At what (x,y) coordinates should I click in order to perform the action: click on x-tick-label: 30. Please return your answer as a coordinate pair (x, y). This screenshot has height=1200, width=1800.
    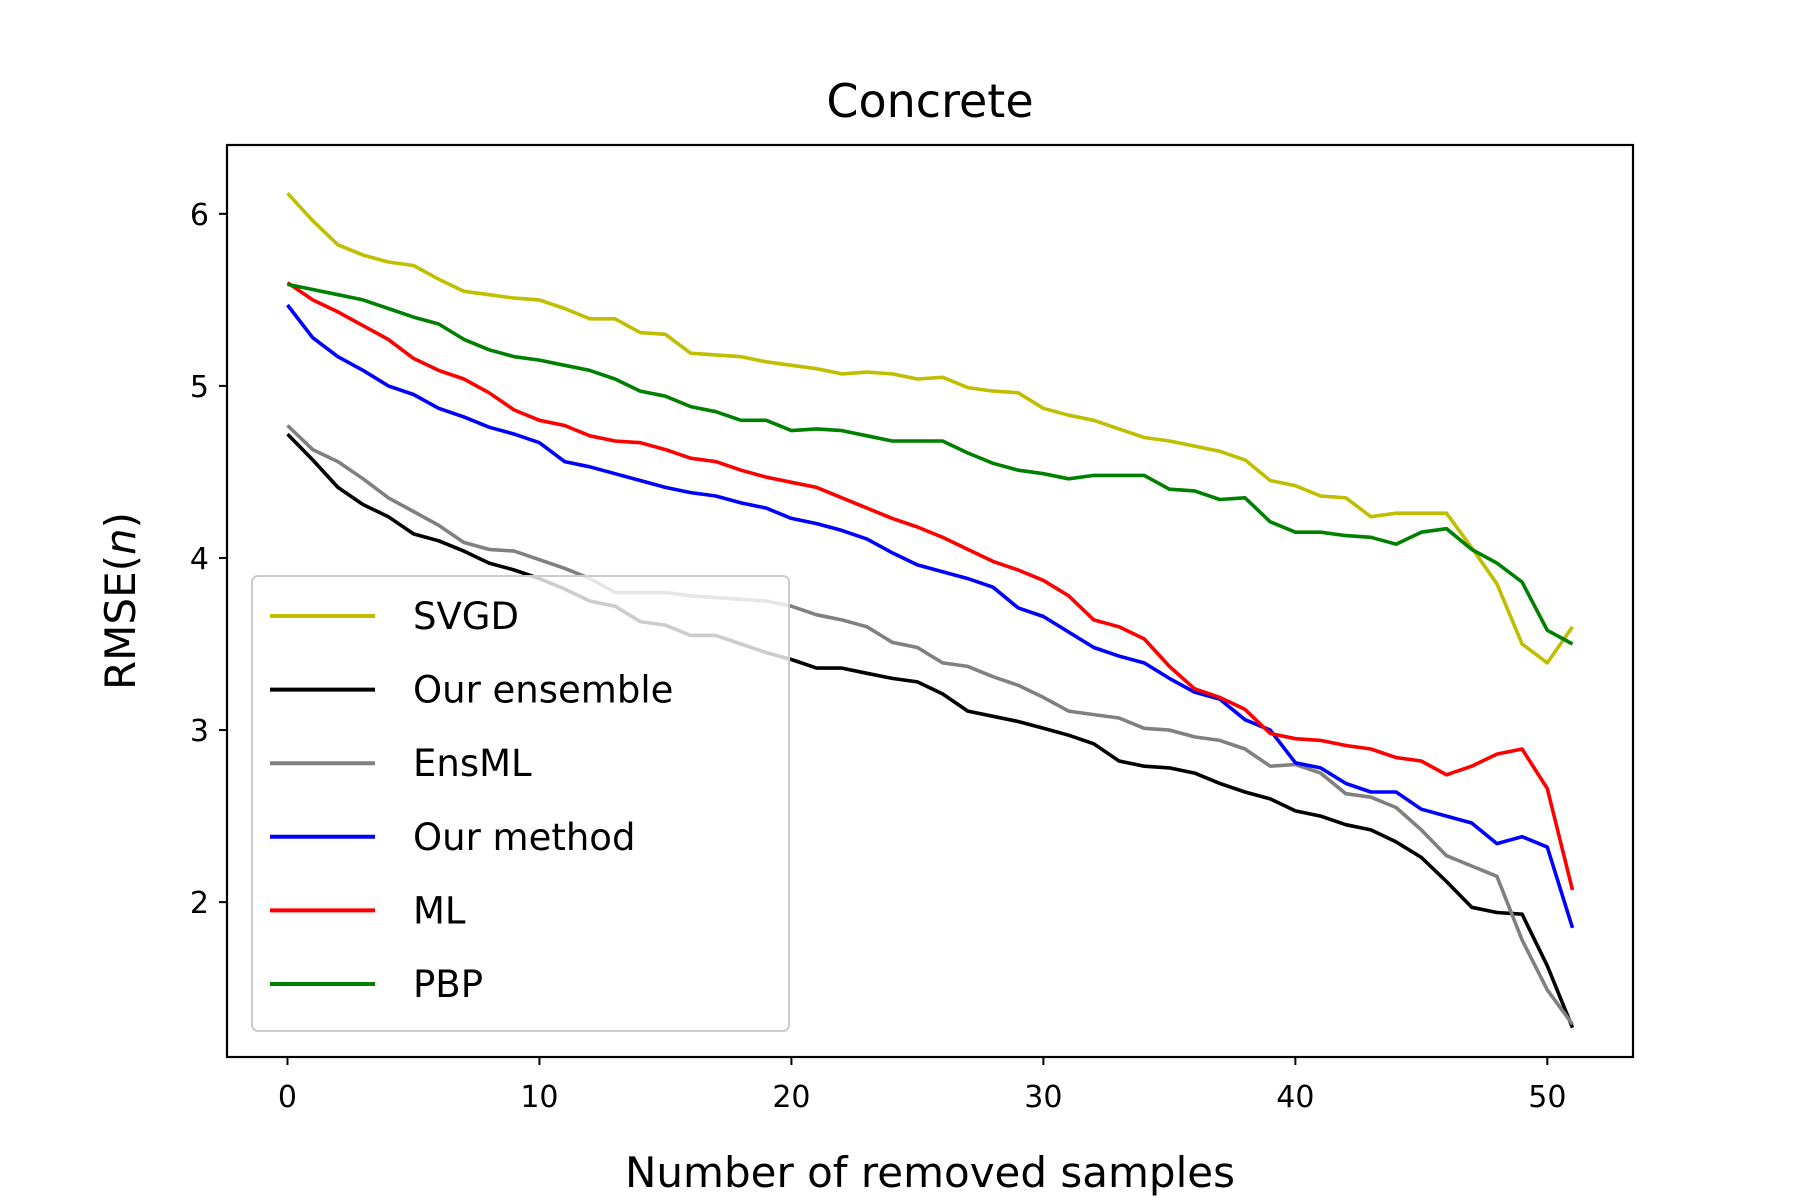
    Looking at the image, I should click on (1043, 1097).